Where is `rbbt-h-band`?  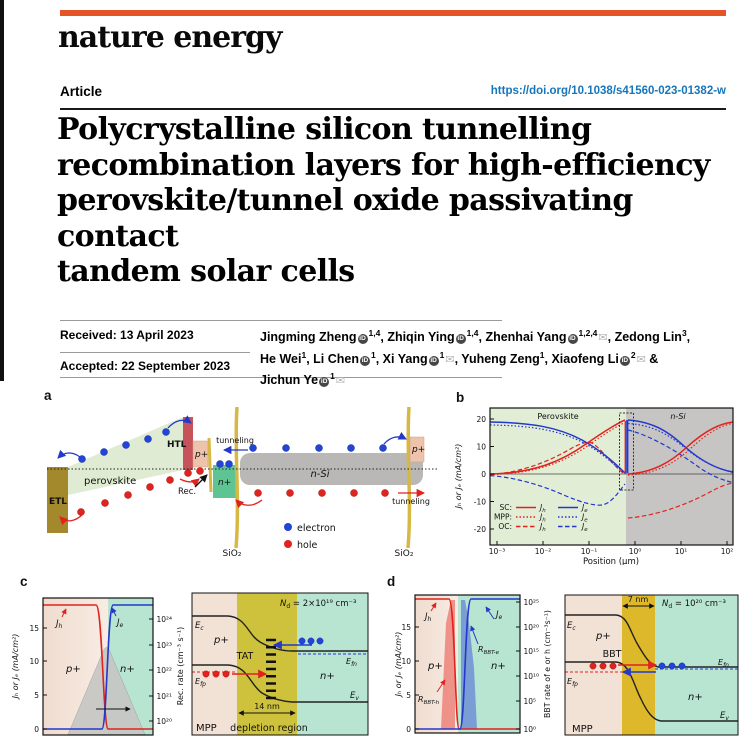 rbbt-h-band is located at coordinates (448, 664).